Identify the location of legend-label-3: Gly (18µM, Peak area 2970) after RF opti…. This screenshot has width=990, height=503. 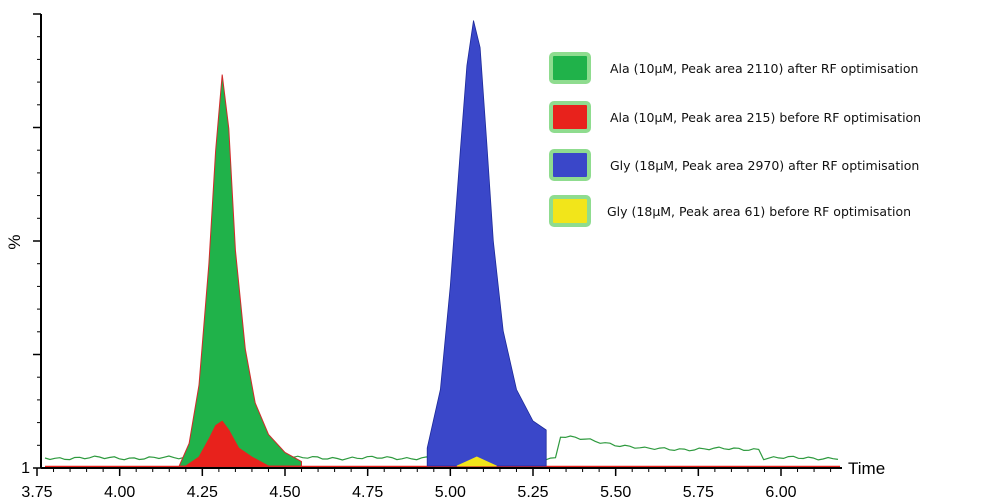
(764, 165).